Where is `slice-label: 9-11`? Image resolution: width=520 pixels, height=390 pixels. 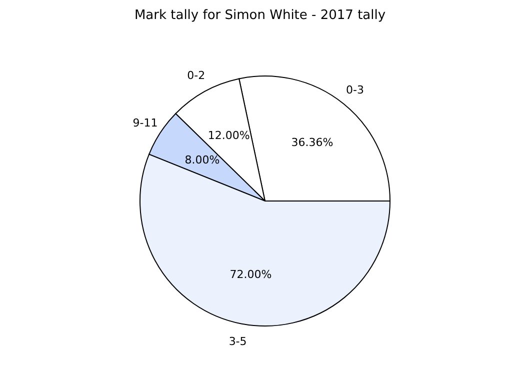 slice-label: 9-11 is located at coordinates (145, 123).